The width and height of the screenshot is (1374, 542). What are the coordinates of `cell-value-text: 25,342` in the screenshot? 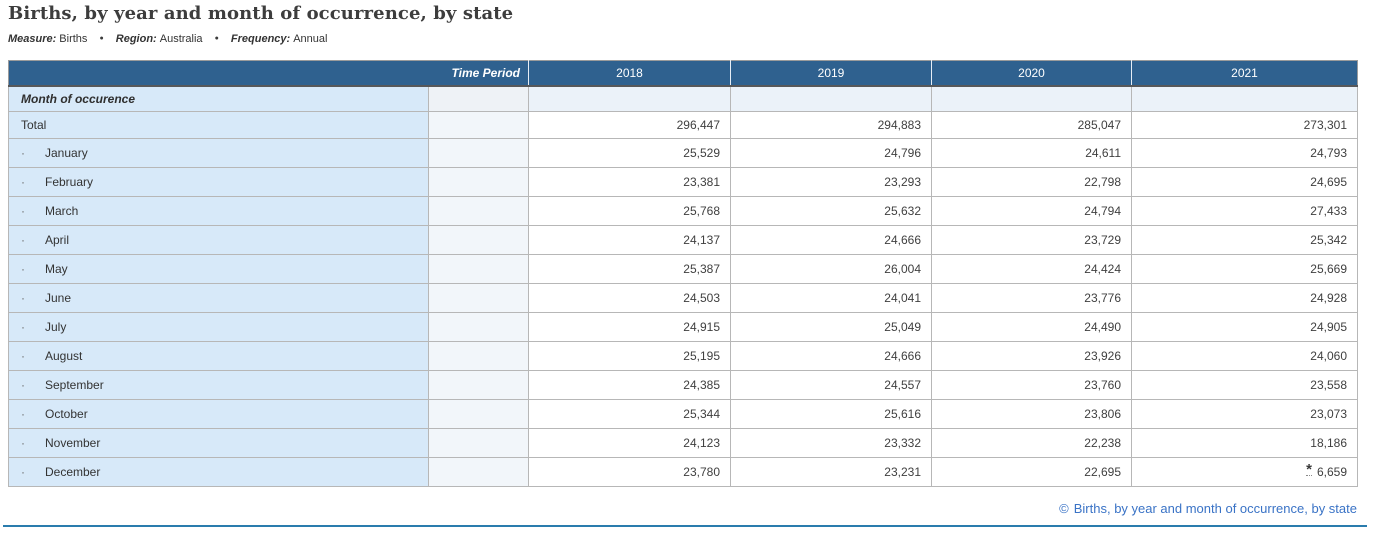 It's located at (1328, 240).